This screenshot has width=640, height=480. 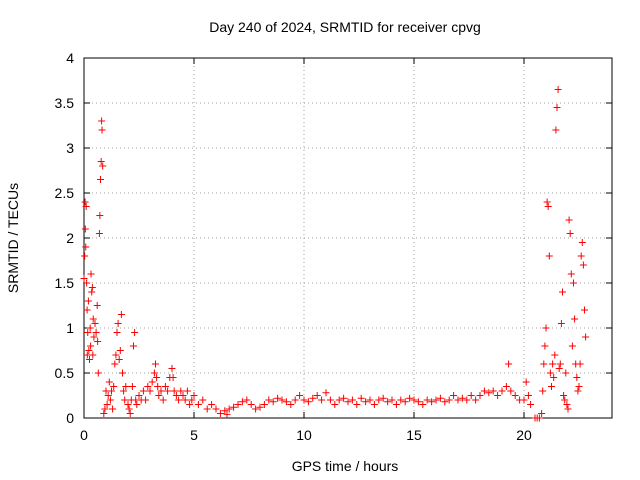 What do you see at coordinates (84, 435) in the screenshot?
I see `x-tick-label: 0` at bounding box center [84, 435].